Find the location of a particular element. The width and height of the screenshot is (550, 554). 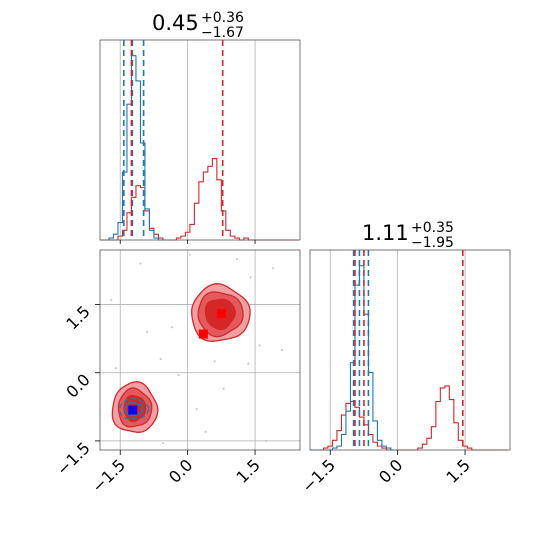

y-tick-label: 0.0 is located at coordinates (77, 385).